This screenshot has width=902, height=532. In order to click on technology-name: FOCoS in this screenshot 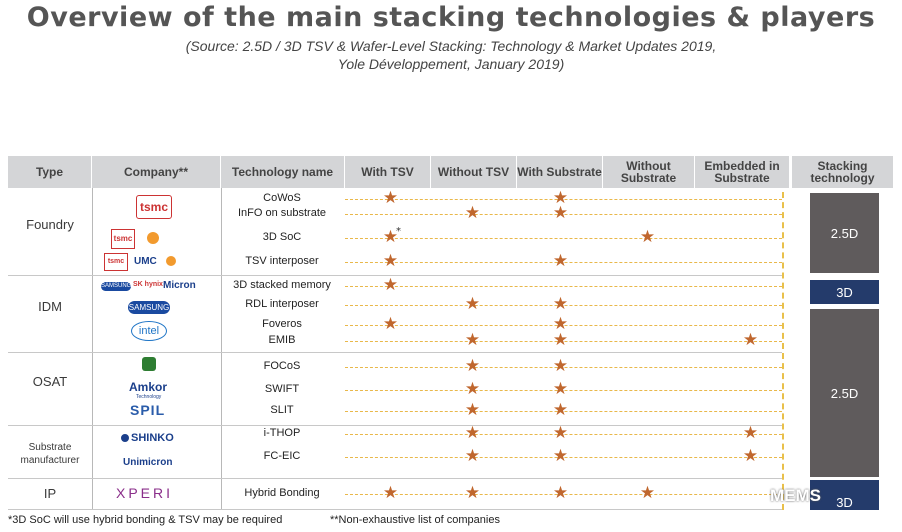, I will do `click(282, 366)`.